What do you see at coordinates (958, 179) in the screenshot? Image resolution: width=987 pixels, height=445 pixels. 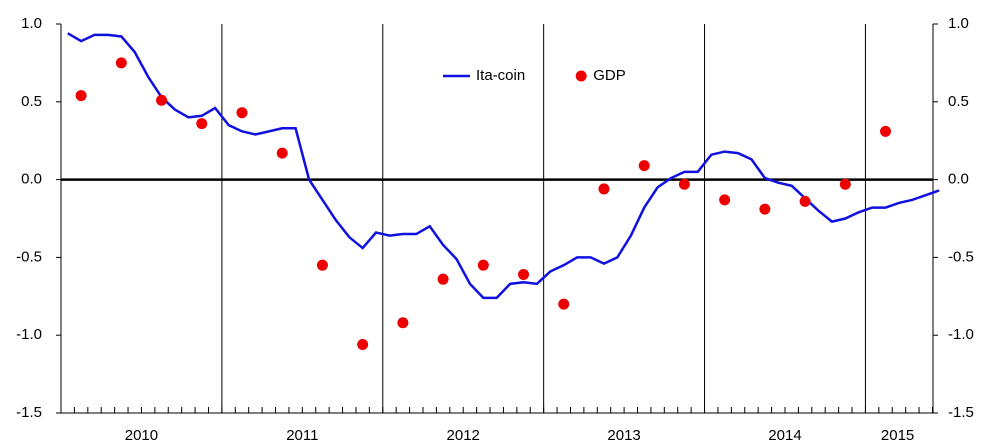 I see `y2-tick-label: 0.0` at bounding box center [958, 179].